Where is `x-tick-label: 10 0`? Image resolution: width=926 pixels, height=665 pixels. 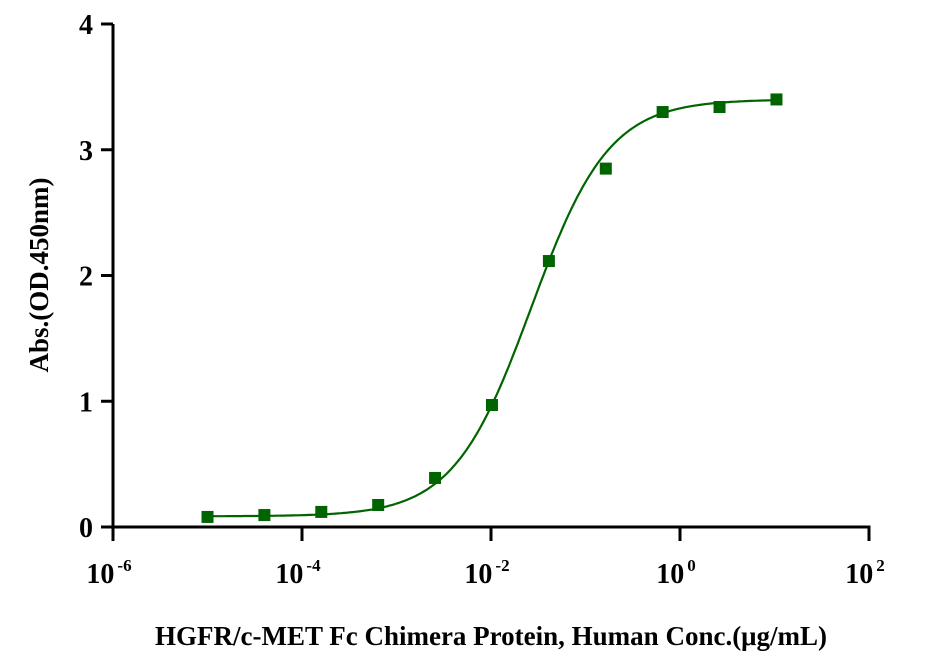
x-tick-label: 10 0 is located at coordinates (676, 573).